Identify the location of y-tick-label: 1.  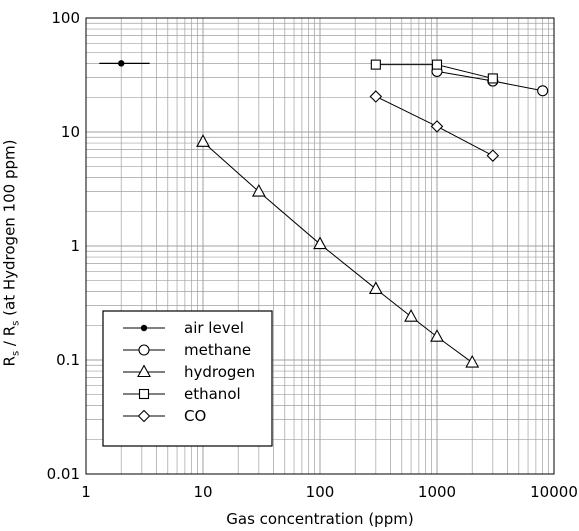
(75, 246).